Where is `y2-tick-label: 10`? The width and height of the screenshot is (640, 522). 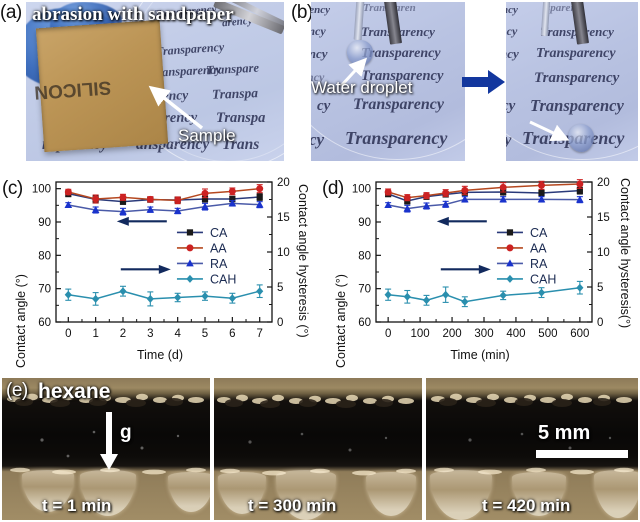 y2-tick-label: 10 is located at coordinates (283, 253).